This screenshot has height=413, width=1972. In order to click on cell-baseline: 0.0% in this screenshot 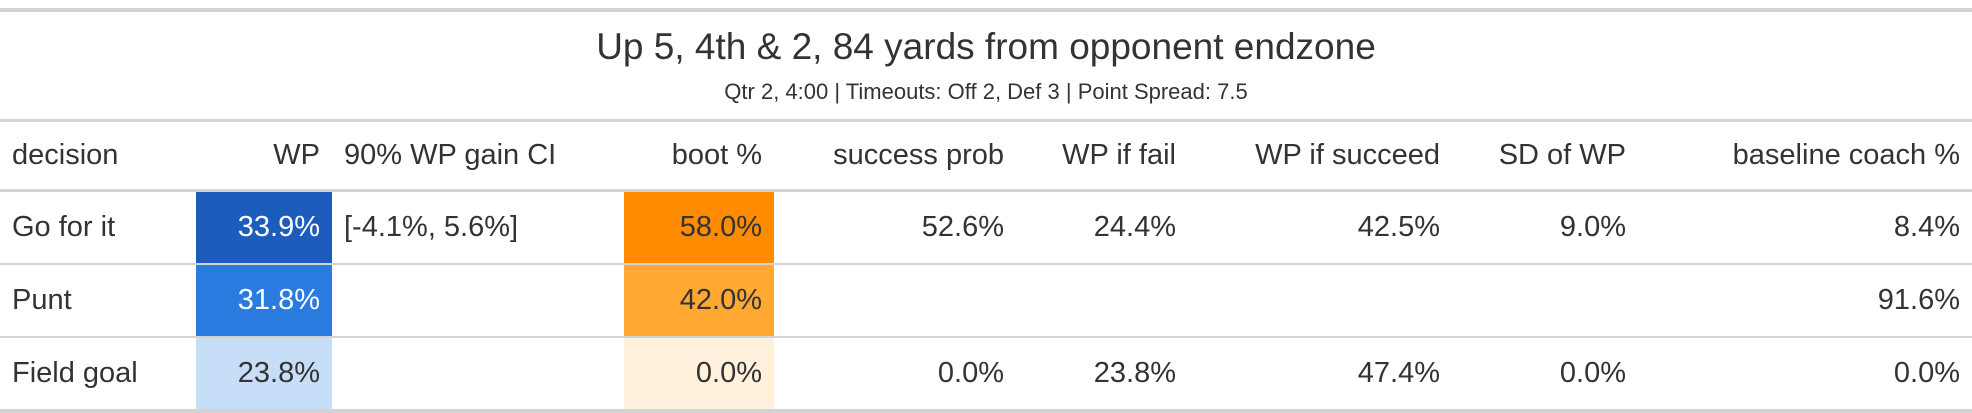, I will do `click(1805, 375)`.